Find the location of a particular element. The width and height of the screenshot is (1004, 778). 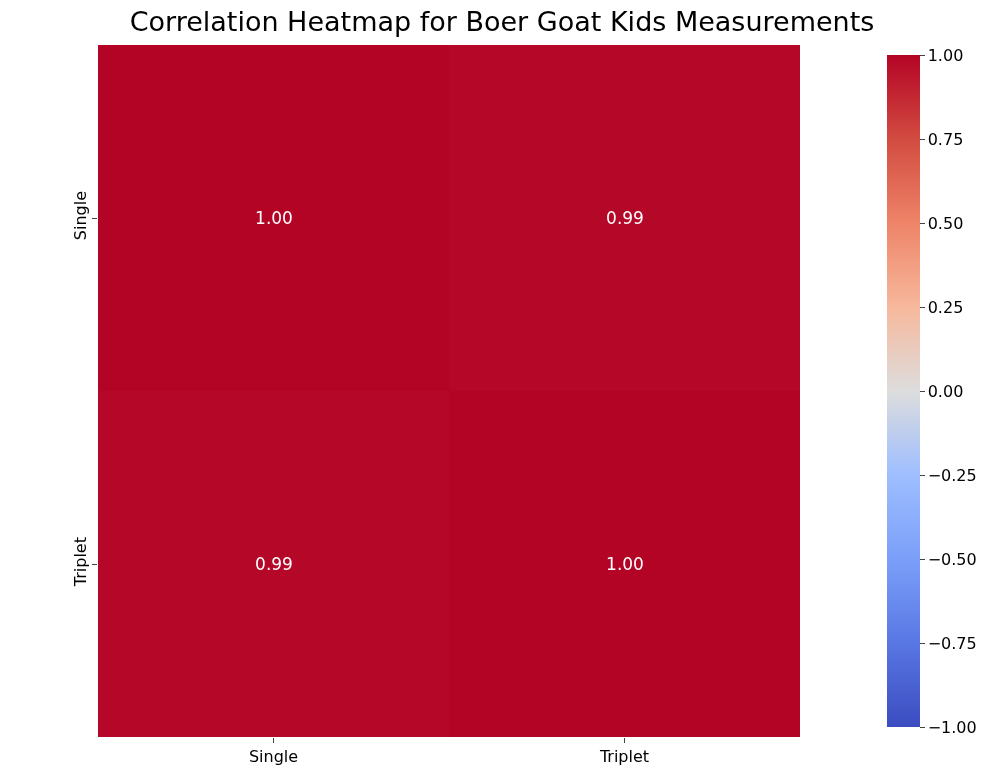

color-bar-label: 0.25 is located at coordinates (945, 307).